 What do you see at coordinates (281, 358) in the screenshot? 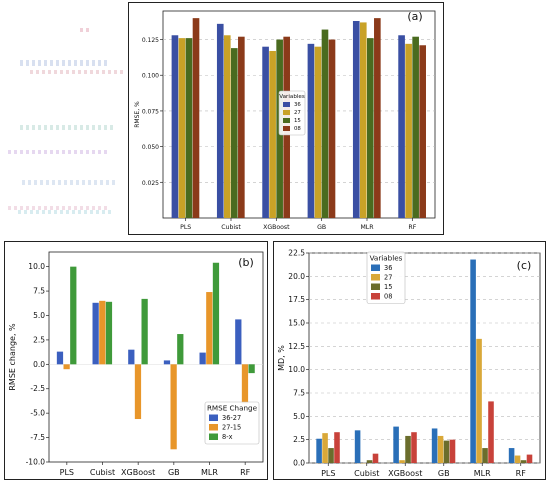
I see `y-axis-label: MD, %` at bounding box center [281, 358].